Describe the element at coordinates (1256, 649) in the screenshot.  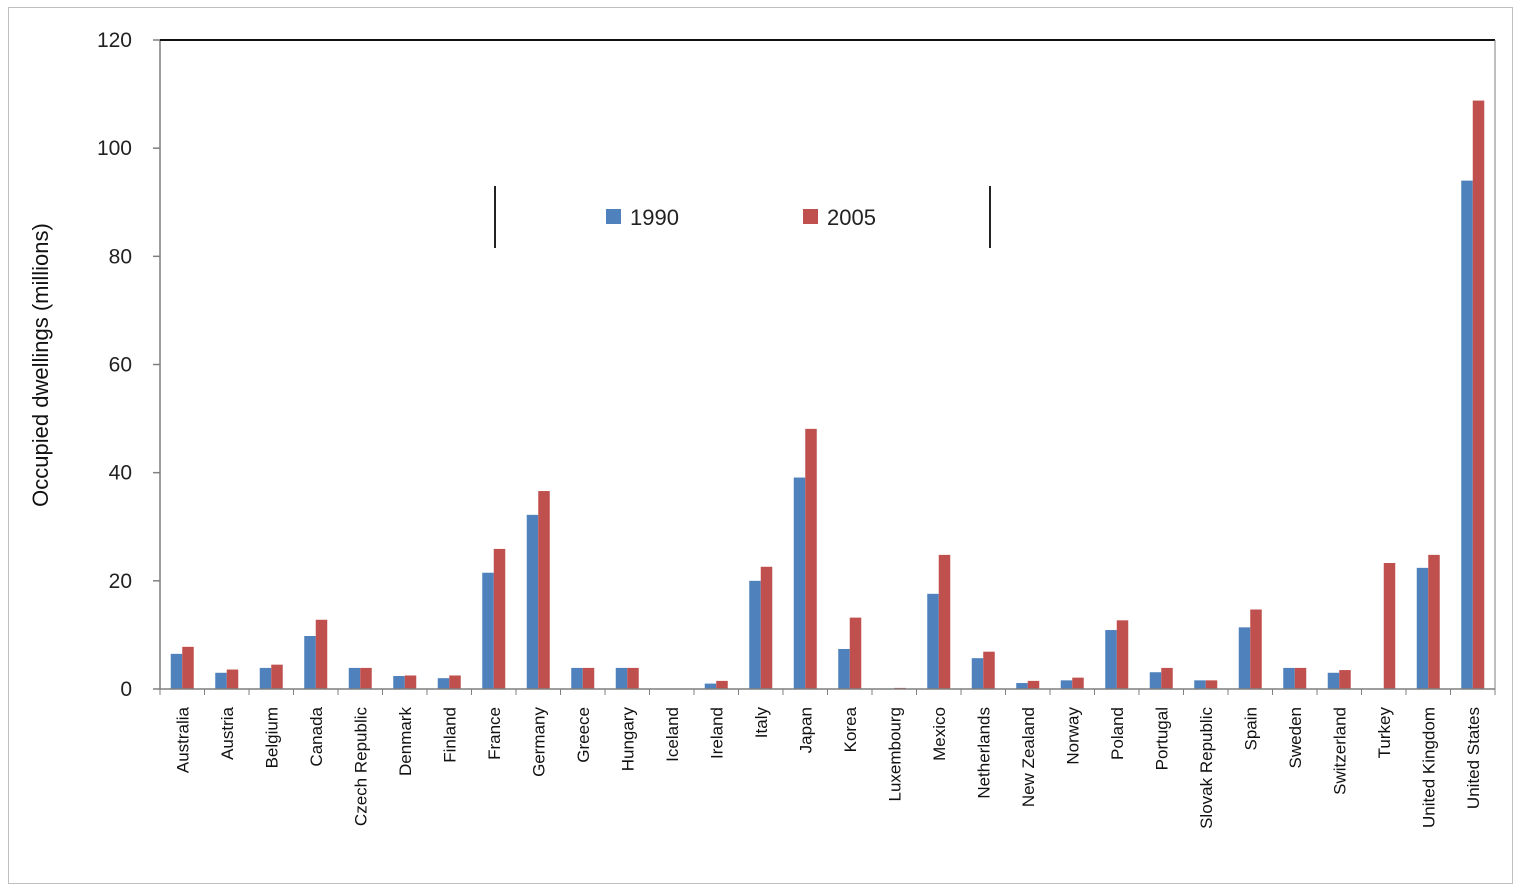
I see `bar-2005-spain` at that location.